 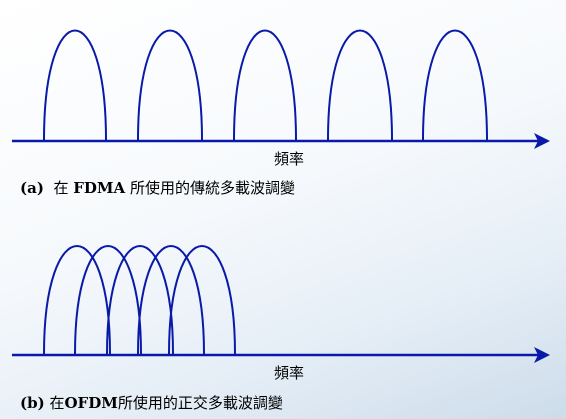 I want to click on panel-b-caption: (b) 在OFDM所使用的正交多載波調變, so click(x=151, y=402).